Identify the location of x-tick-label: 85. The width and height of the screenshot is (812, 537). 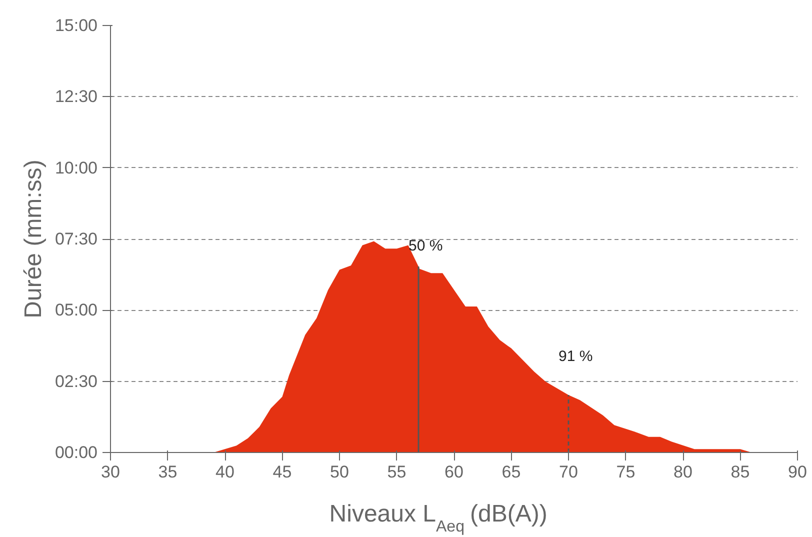
(740, 472).